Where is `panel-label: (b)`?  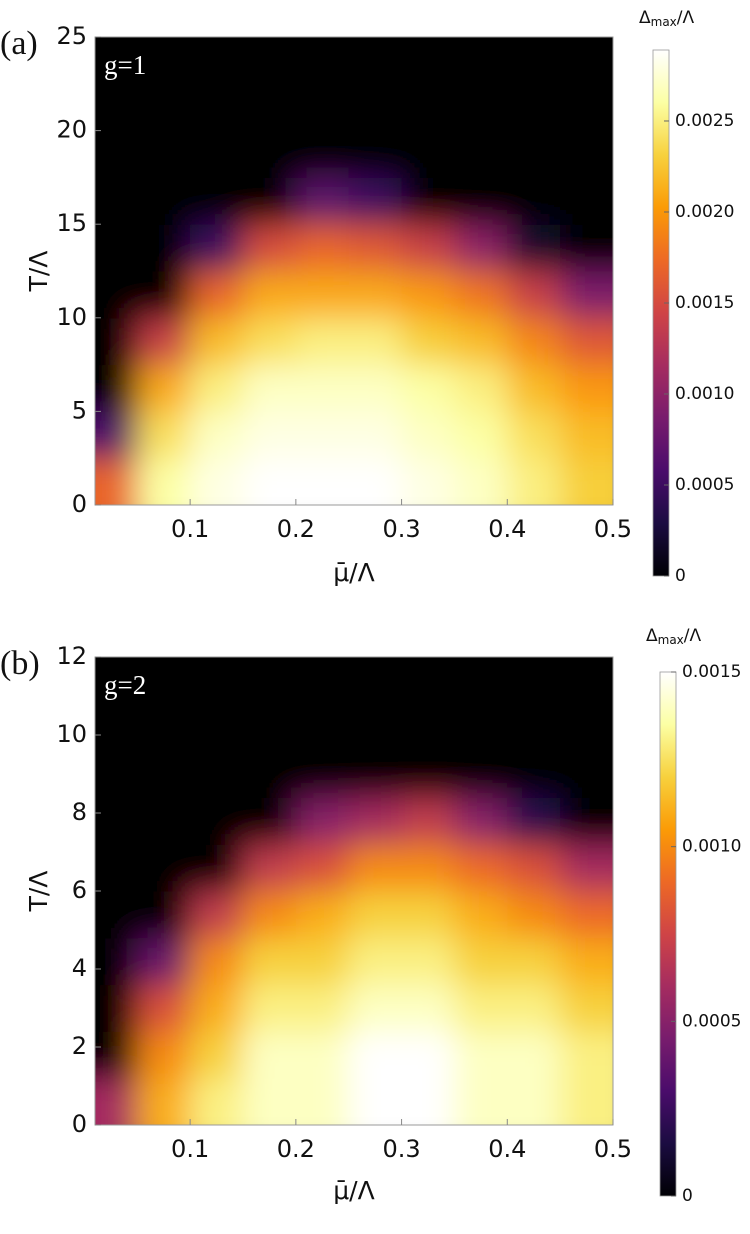 panel-label: (b) is located at coordinates (20, 663).